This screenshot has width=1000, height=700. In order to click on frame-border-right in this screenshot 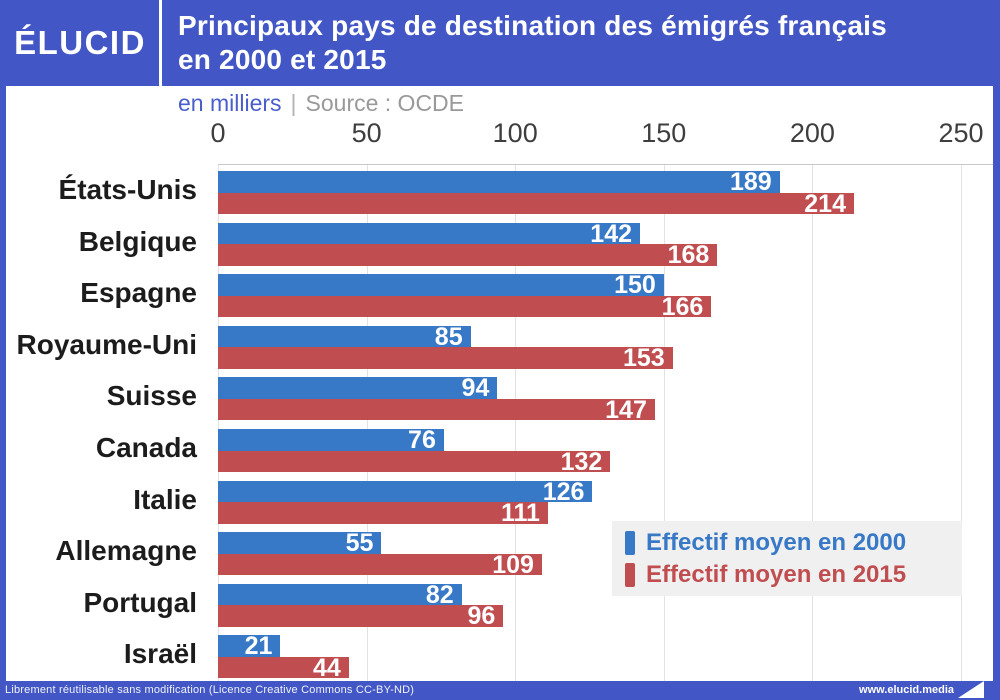, I will do `click(996, 383)`.